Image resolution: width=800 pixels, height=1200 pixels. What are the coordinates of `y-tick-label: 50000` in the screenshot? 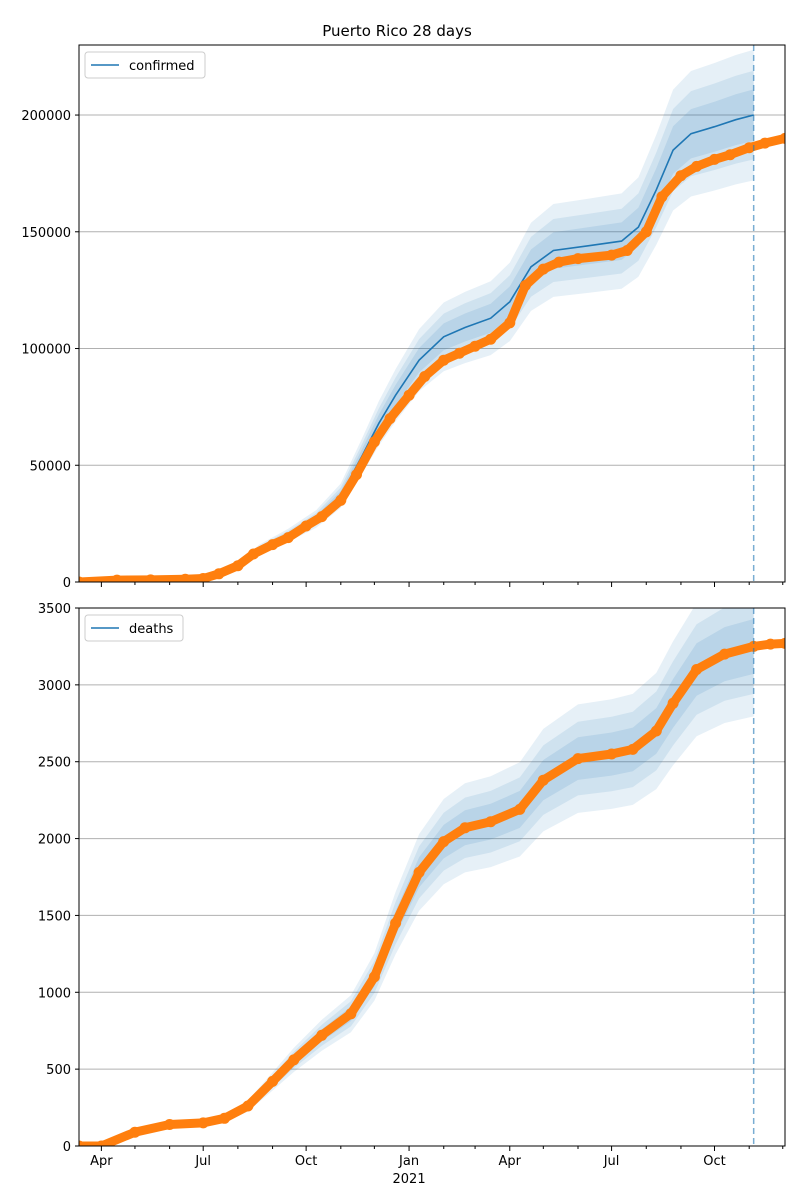 It's located at (50, 466).